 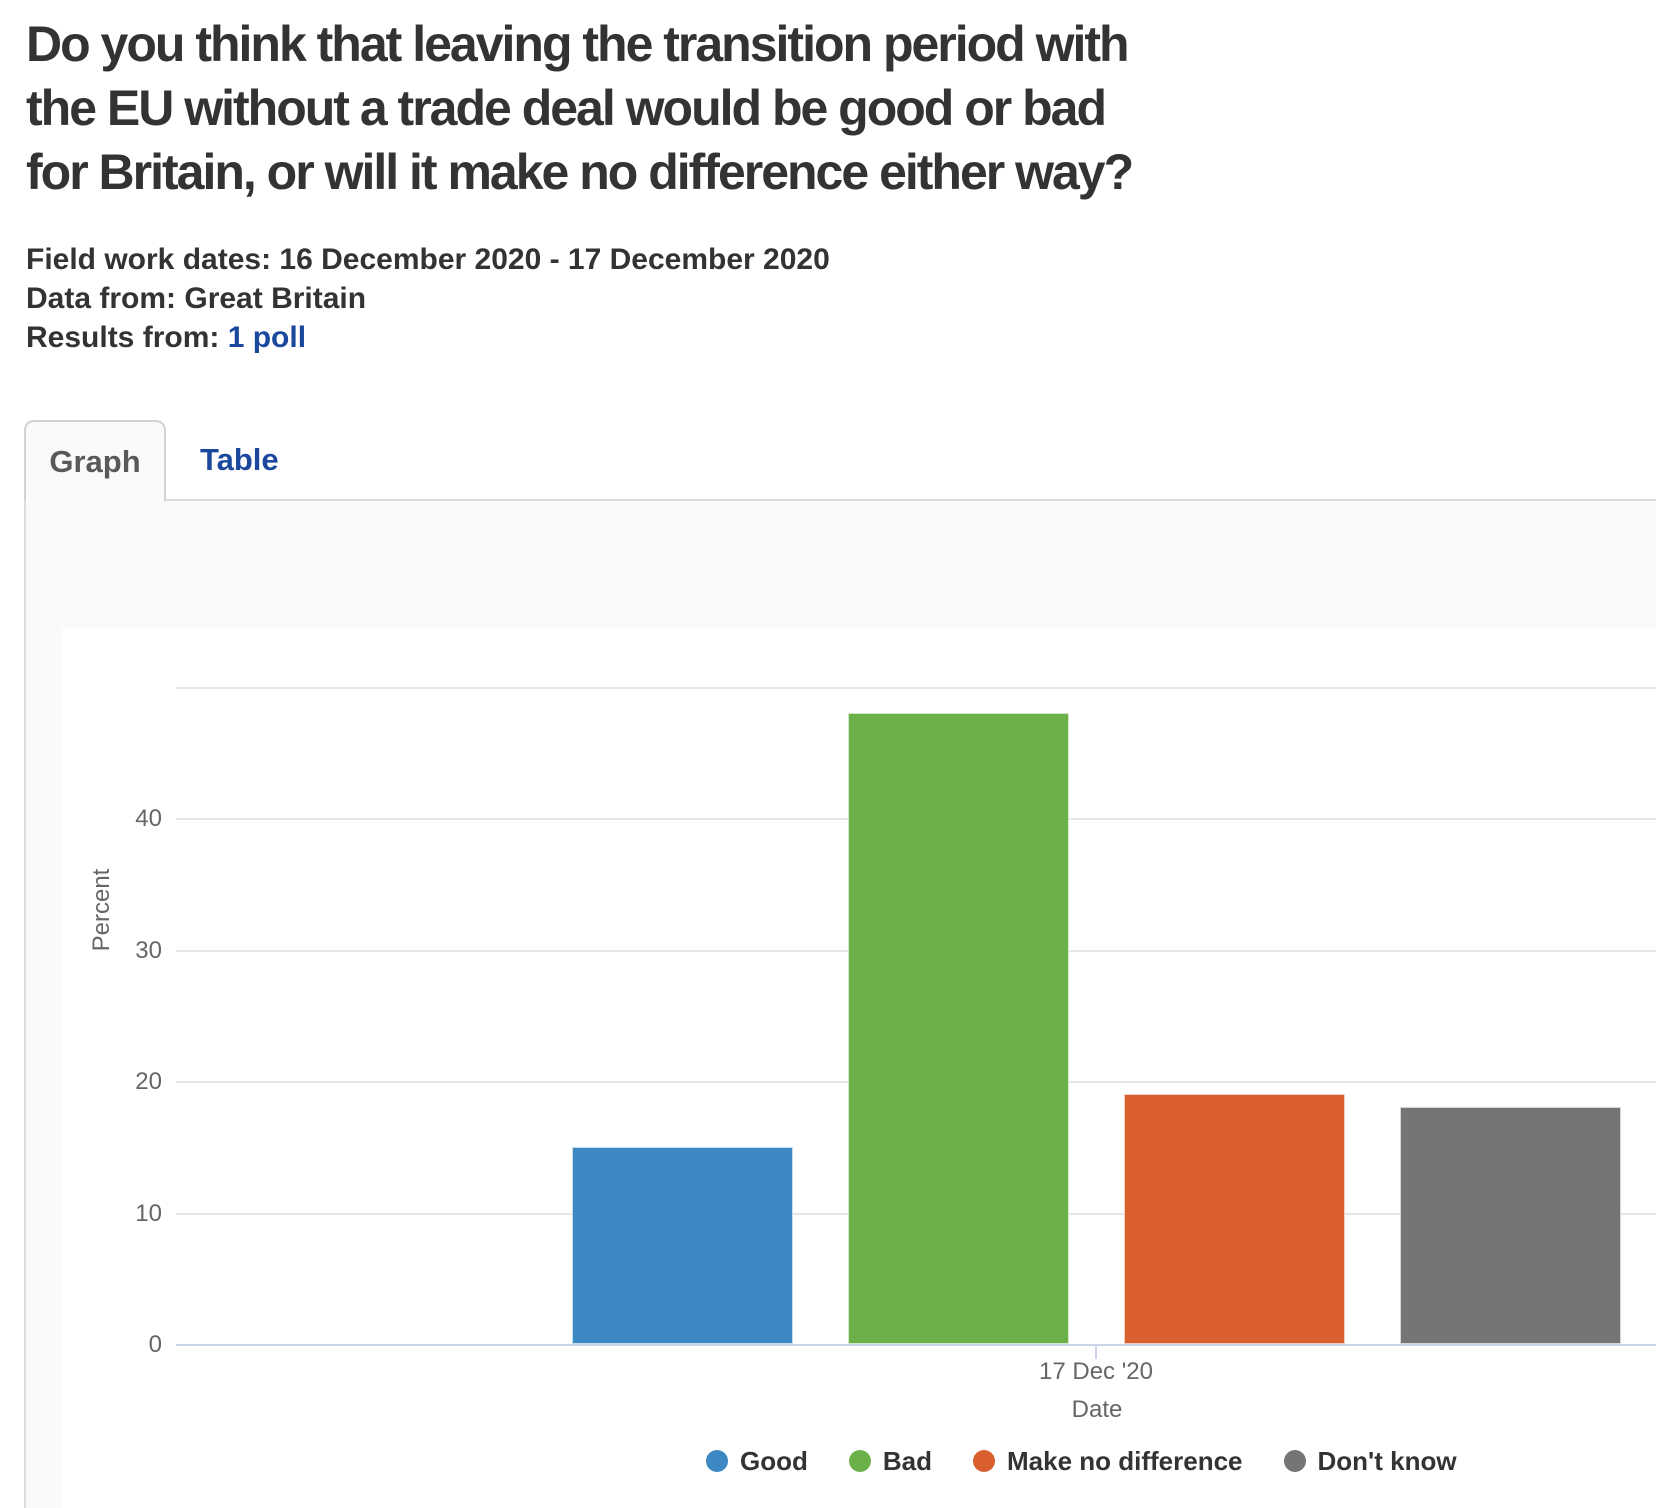 What do you see at coordinates (149, 259) in the screenshot?
I see `fieldwork-dates-label: Field work dates:` at bounding box center [149, 259].